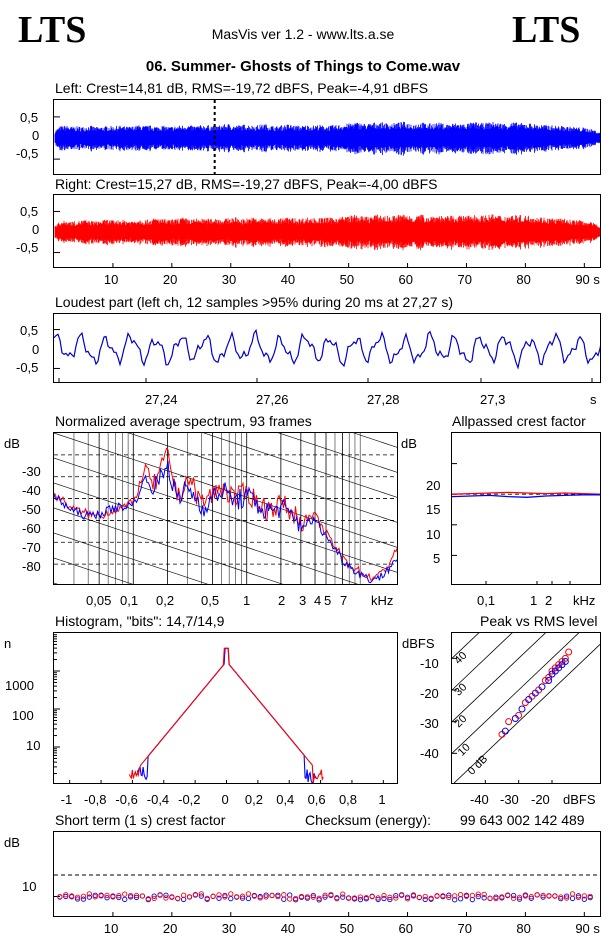  What do you see at coordinates (433, 534) in the screenshot?
I see `allpass-y-tick-3: 10` at bounding box center [433, 534].